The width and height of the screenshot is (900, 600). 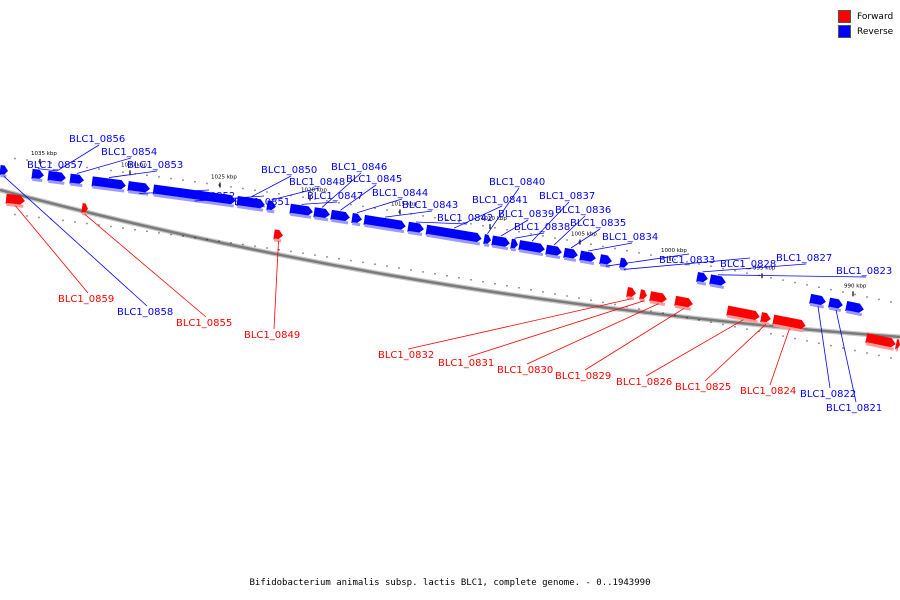 What do you see at coordinates (748, 264) in the screenshot?
I see `gene-label: BLC1_0828` at bounding box center [748, 264].